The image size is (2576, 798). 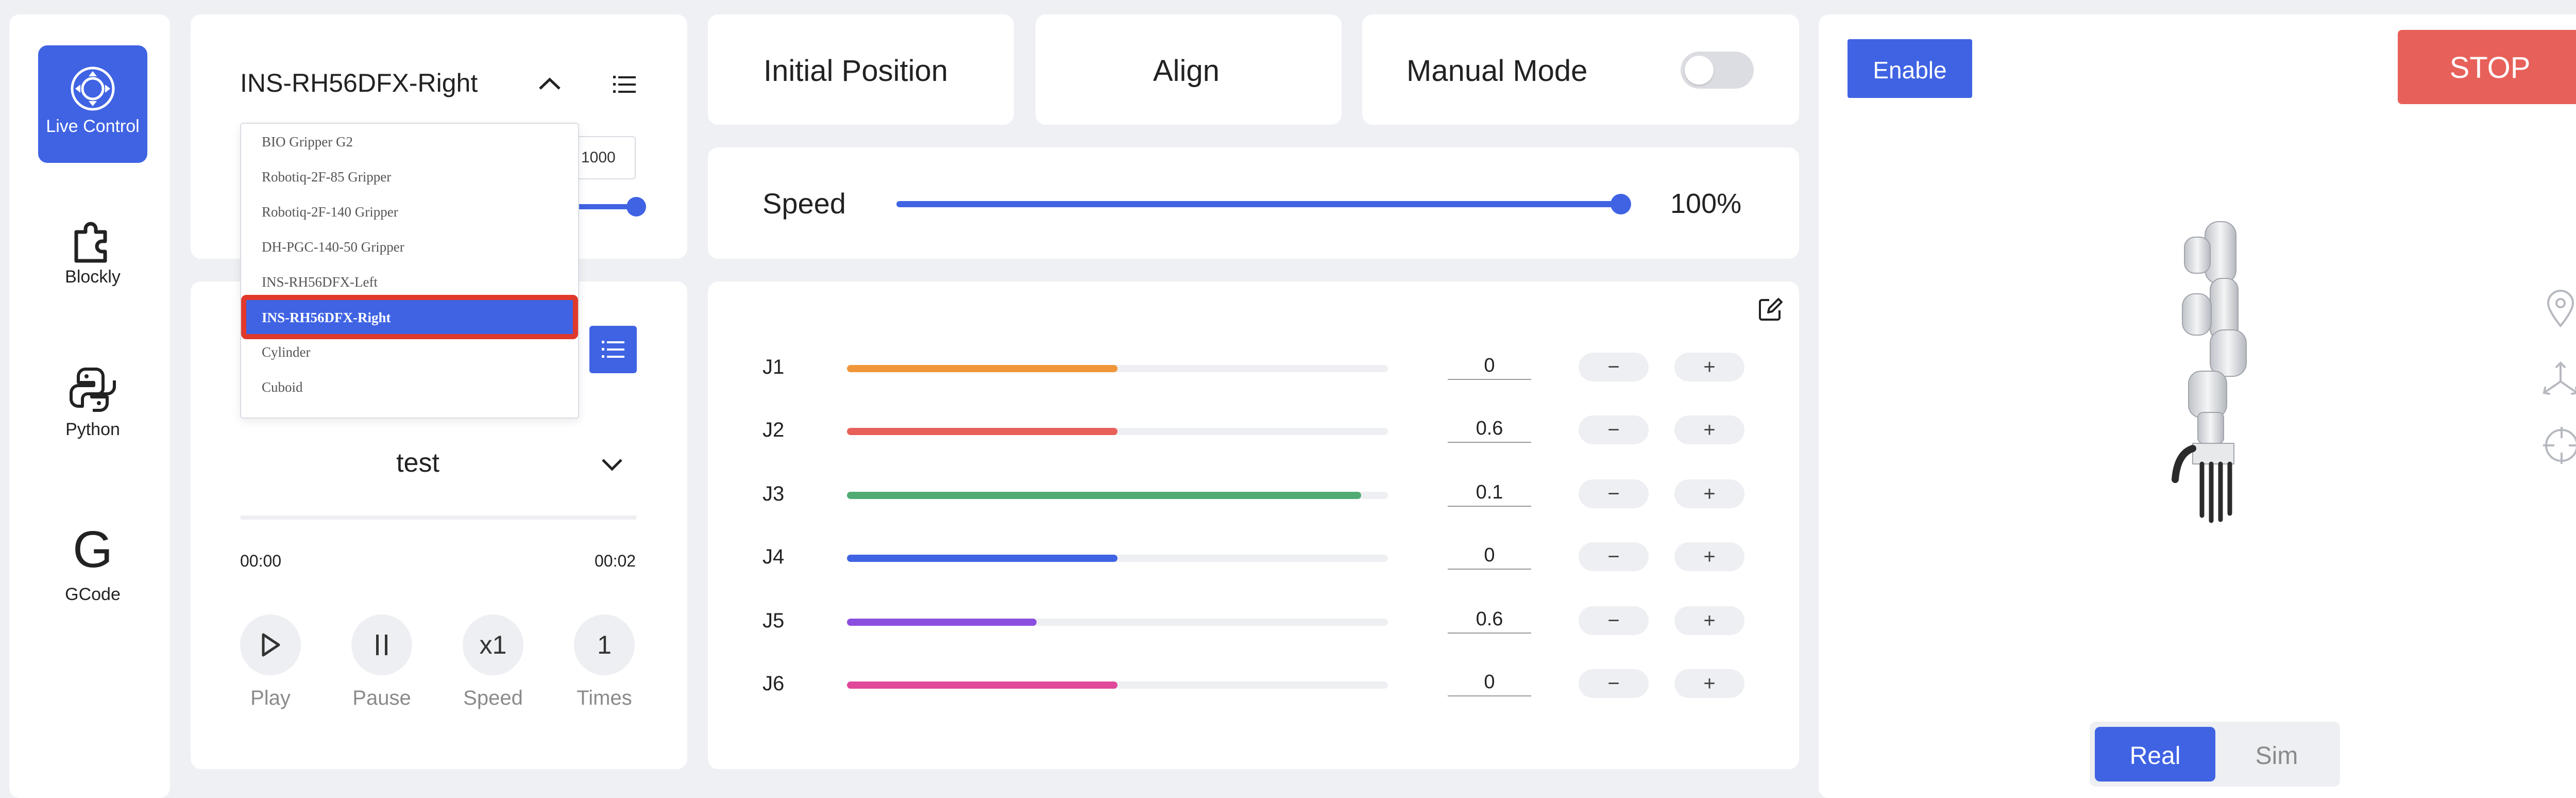 I want to click on puzzle-icon, so click(x=90, y=243).